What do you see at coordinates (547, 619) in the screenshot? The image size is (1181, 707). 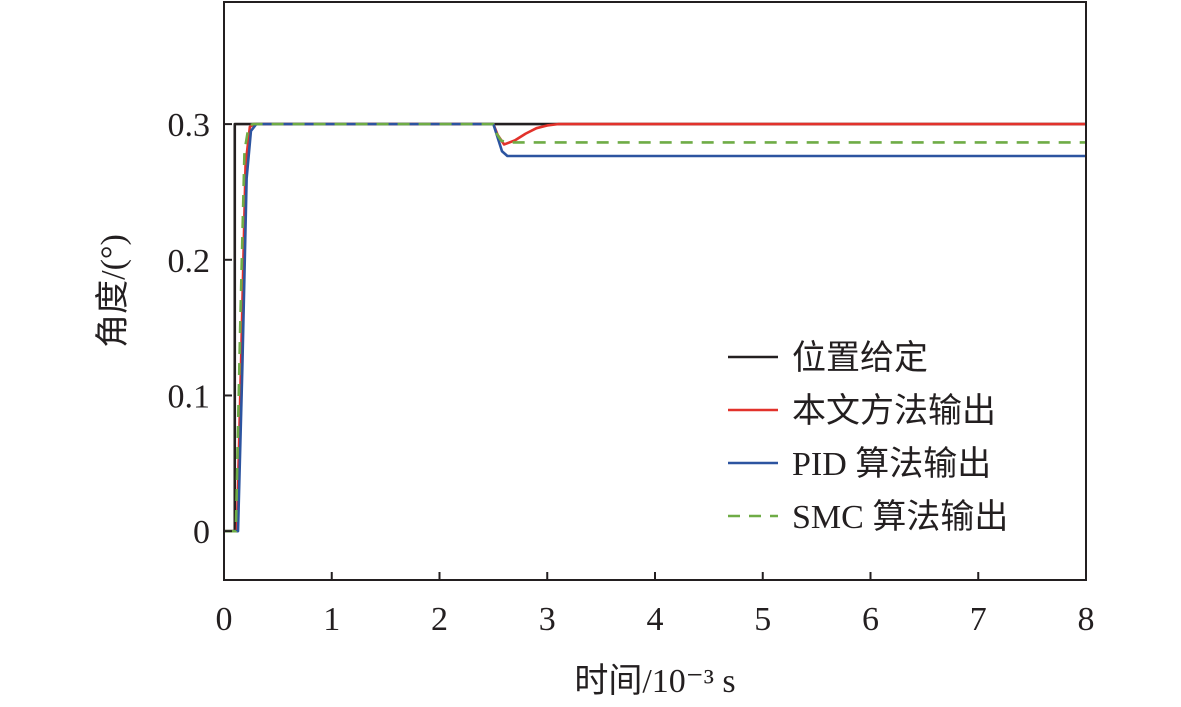 I see `x-tick-label: 3` at bounding box center [547, 619].